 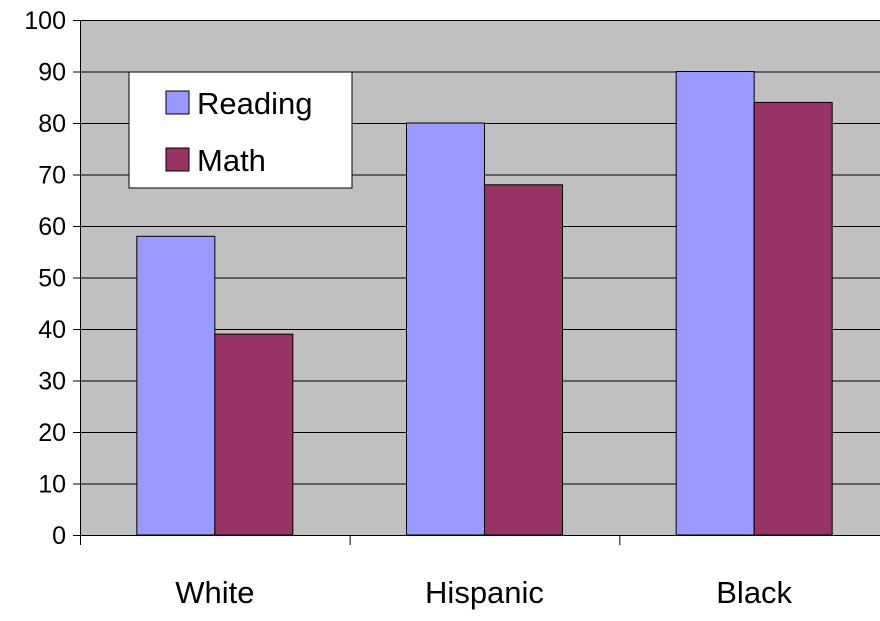 I want to click on y-tick-label: 100, so click(x=45, y=21).